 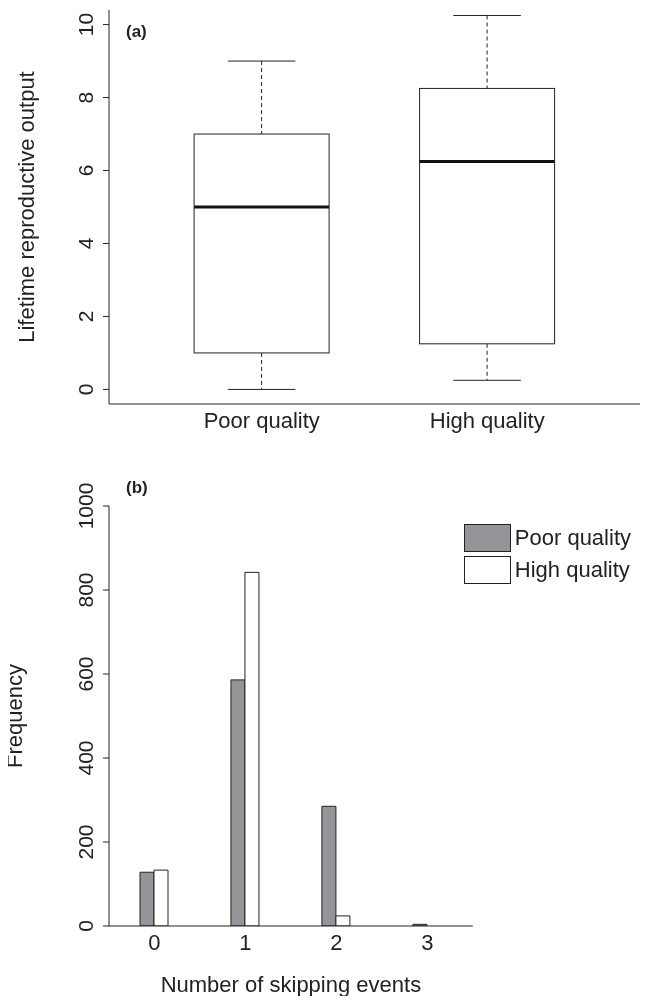 What do you see at coordinates (85, 674) in the screenshot?
I see `y-tick-label: 600` at bounding box center [85, 674].